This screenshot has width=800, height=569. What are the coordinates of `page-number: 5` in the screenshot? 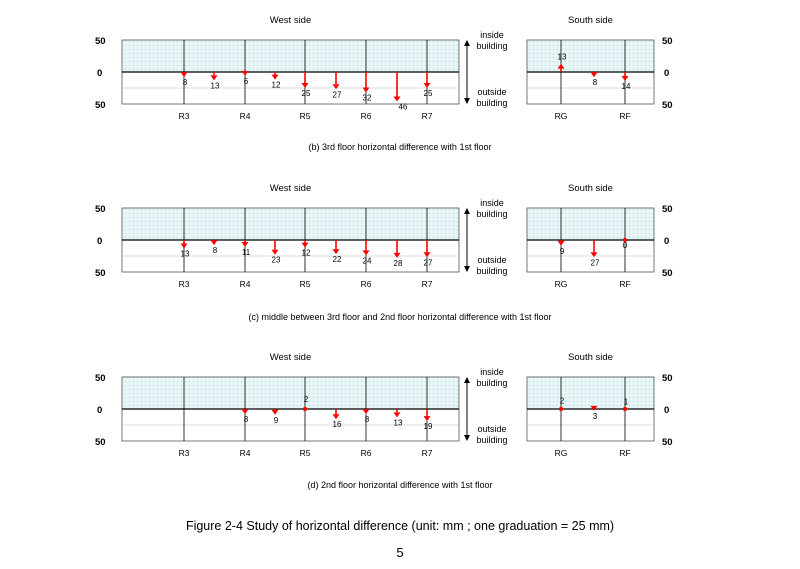 It's located at (400, 552).